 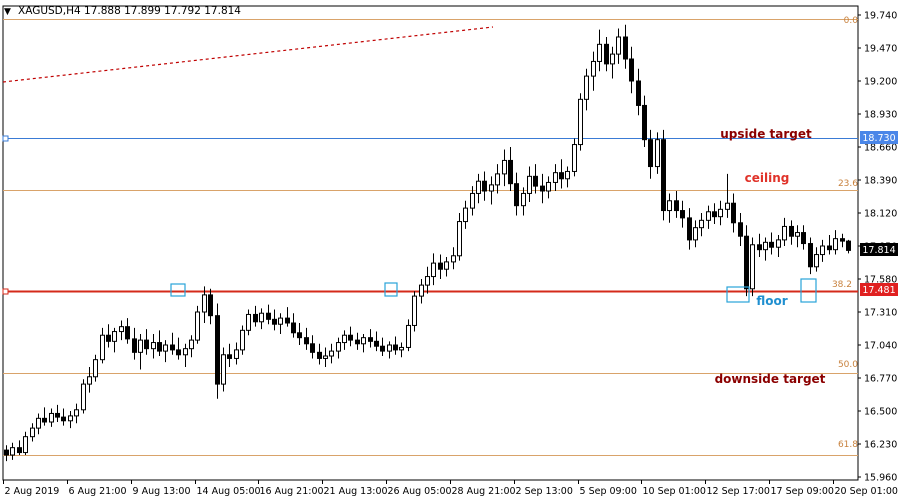 I want to click on annotation-downside-target: downside target, so click(x=770, y=379).